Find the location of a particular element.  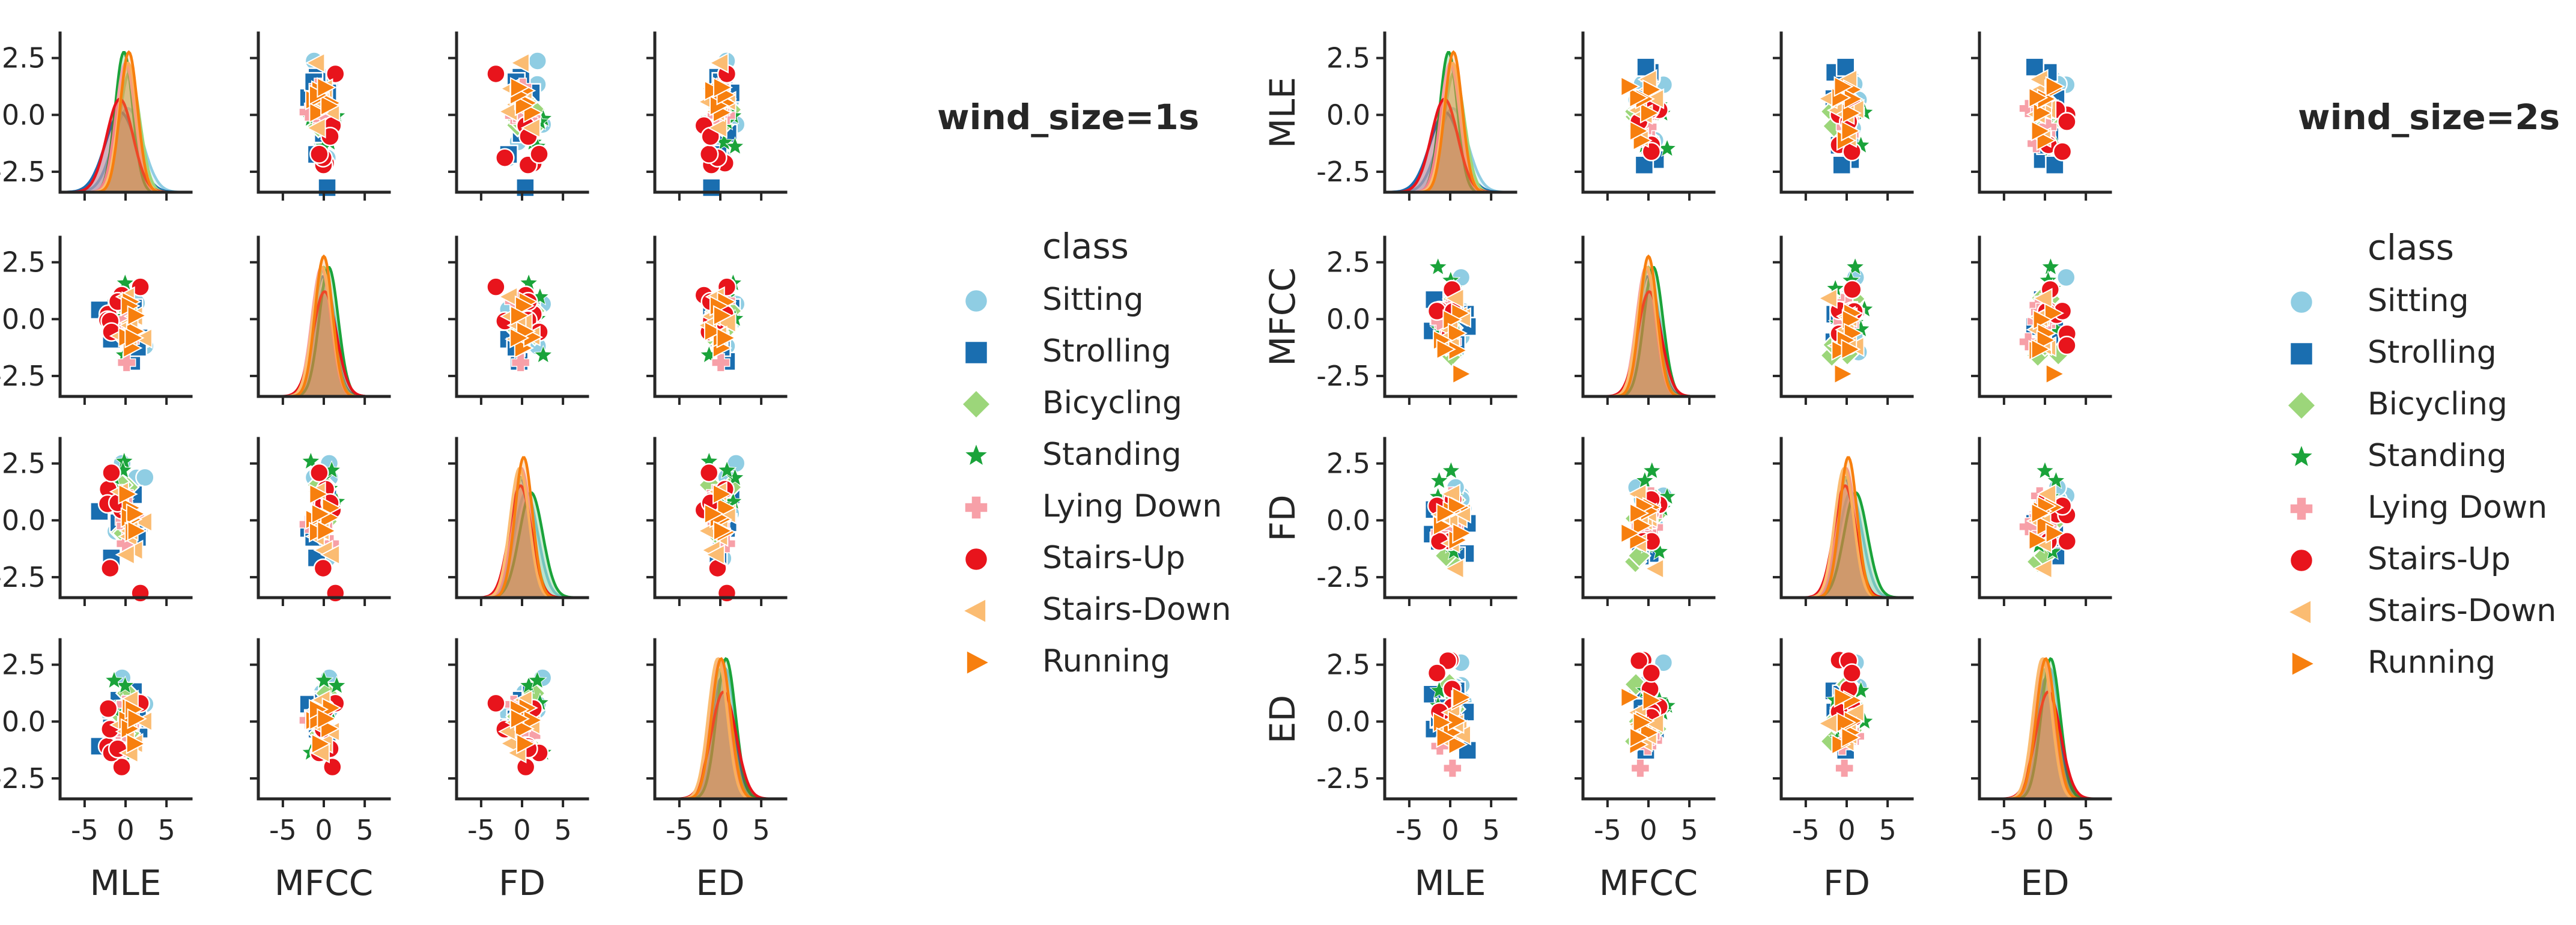

cell-fd-vs-ed is located at coordinates (717, 521).